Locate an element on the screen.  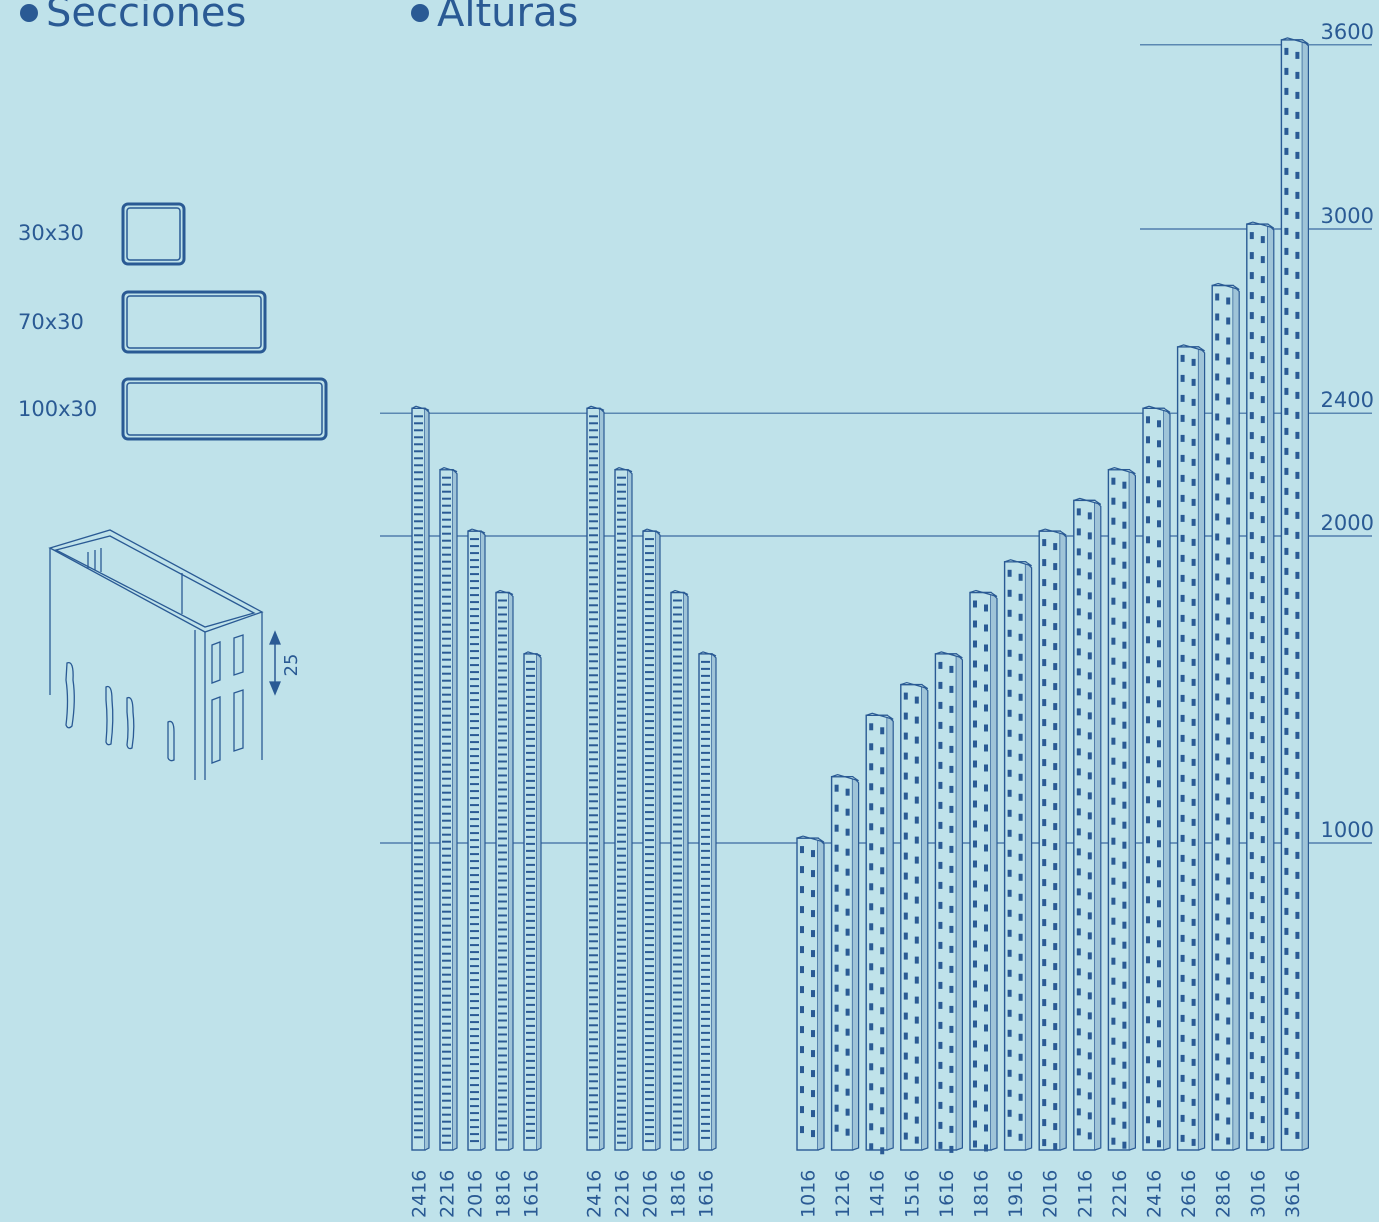
section-profile-100x30-icon is located at coordinates (224, 409).